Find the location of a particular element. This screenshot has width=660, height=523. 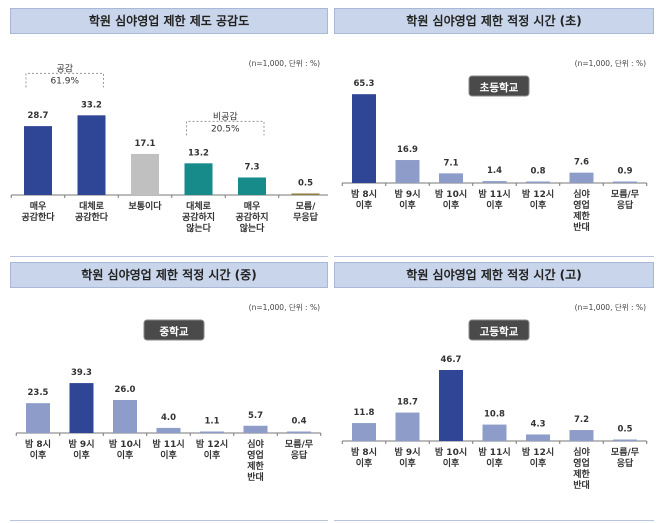

value-label: 28.7 is located at coordinates (38, 116).